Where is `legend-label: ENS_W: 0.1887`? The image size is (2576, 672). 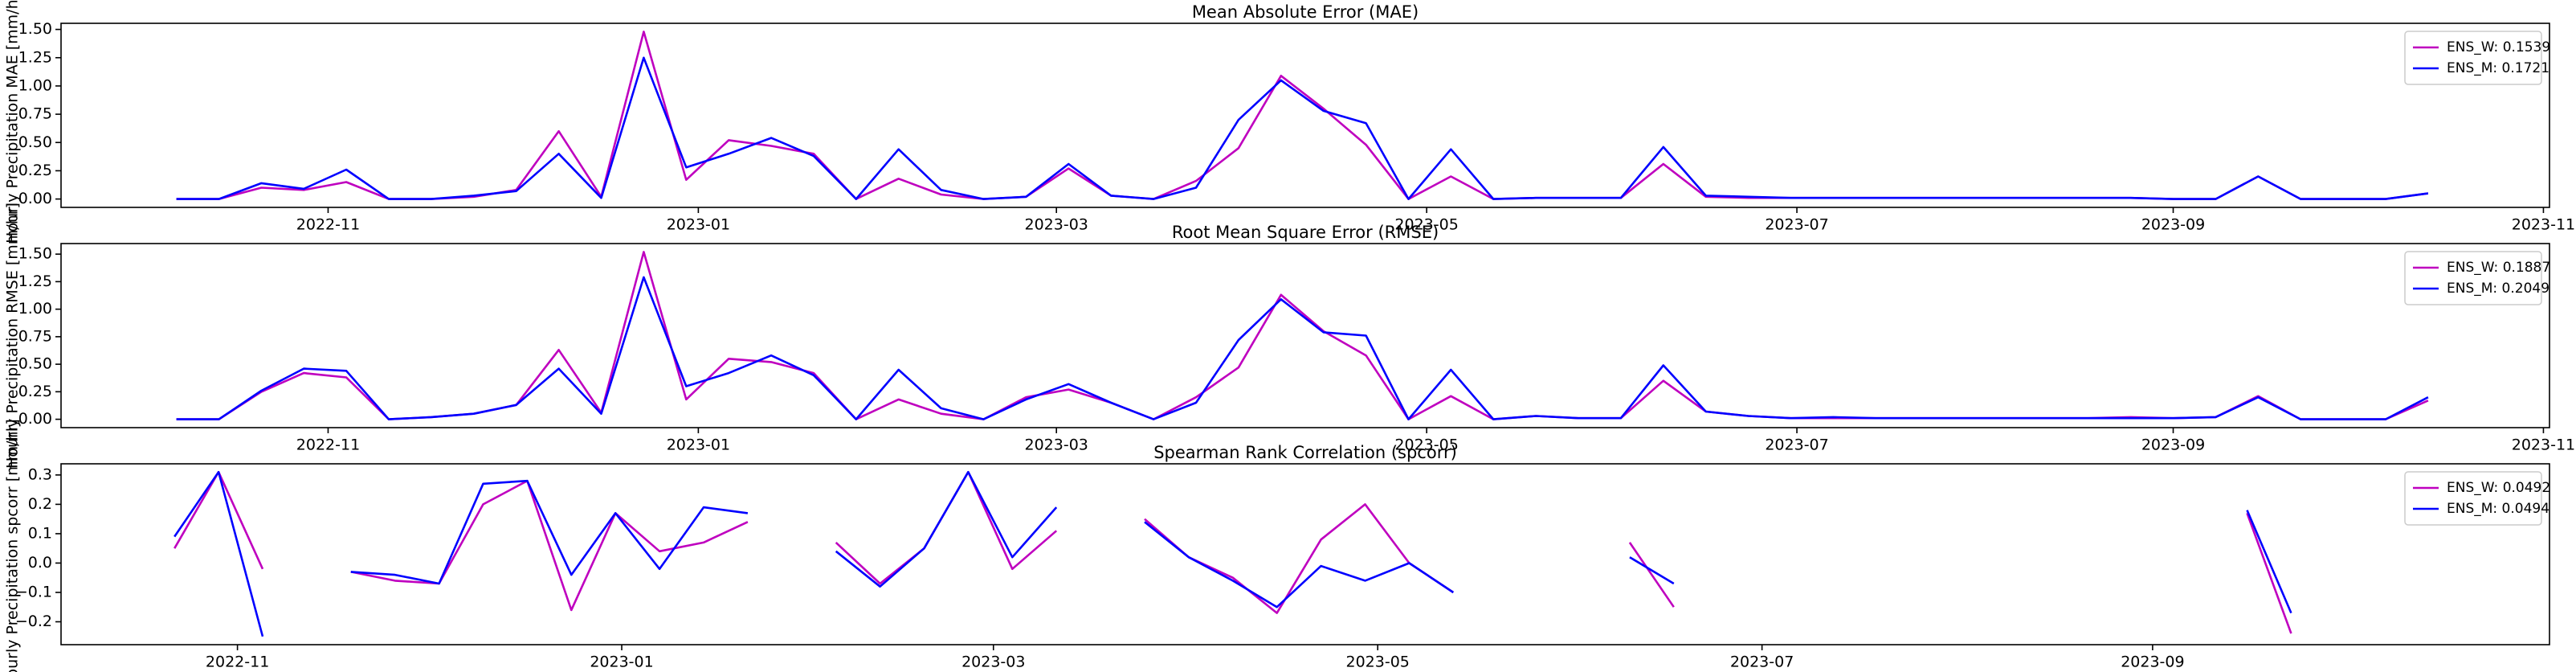
legend-label: ENS_W: 0.1887 is located at coordinates (2498, 268).